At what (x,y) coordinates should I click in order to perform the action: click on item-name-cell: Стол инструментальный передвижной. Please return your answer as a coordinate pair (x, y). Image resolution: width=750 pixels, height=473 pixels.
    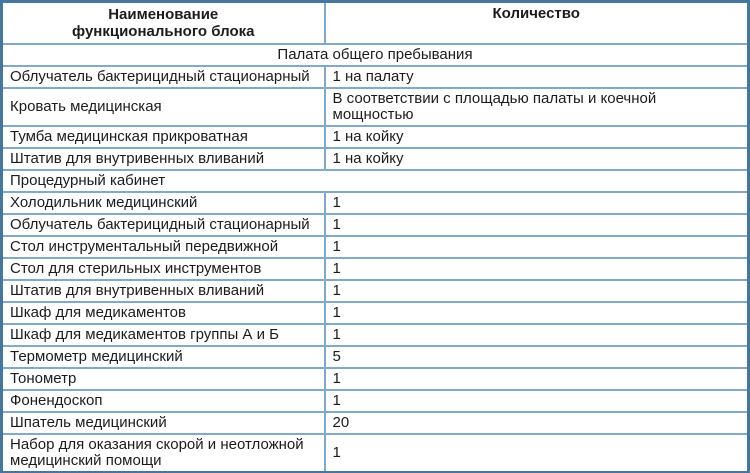
    Looking at the image, I should click on (163, 247).